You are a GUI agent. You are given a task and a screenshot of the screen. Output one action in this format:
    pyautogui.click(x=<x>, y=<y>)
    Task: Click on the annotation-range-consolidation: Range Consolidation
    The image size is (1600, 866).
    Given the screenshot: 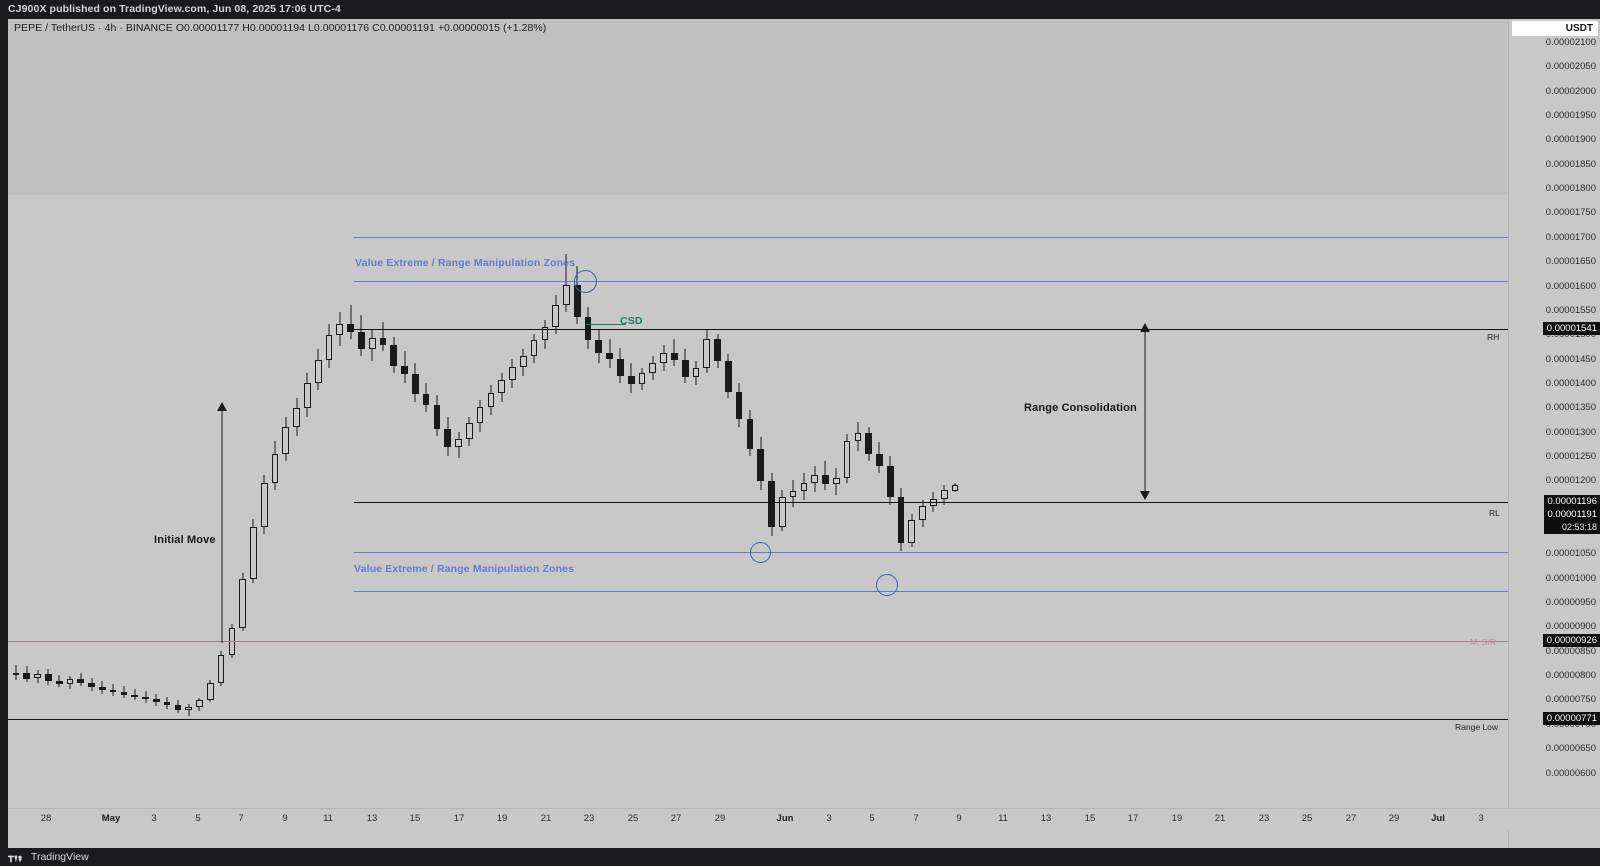 What is the action you would take?
    pyautogui.click(x=1080, y=408)
    